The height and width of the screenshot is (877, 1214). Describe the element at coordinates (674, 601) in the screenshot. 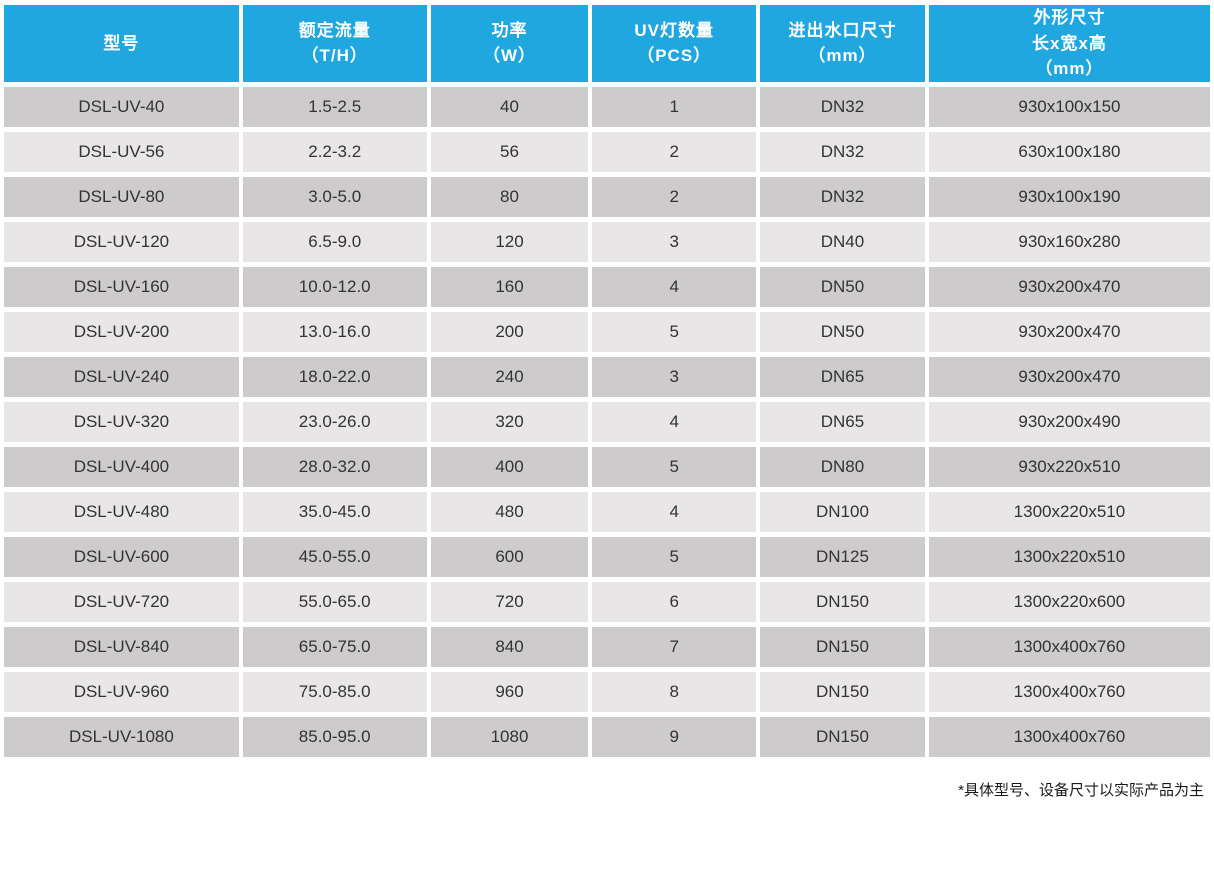

I see `cell-uv-lamp-count: 6` at that location.